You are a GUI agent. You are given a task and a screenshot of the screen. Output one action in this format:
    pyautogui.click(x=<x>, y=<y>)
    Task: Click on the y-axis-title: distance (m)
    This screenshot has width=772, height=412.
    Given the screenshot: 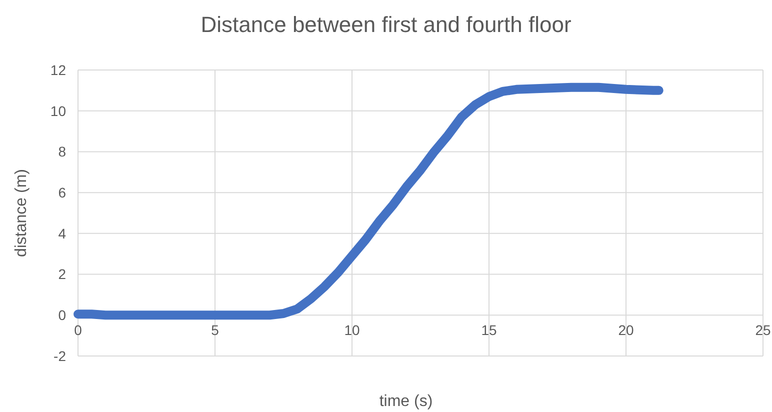 What is the action you would take?
    pyautogui.click(x=21, y=213)
    